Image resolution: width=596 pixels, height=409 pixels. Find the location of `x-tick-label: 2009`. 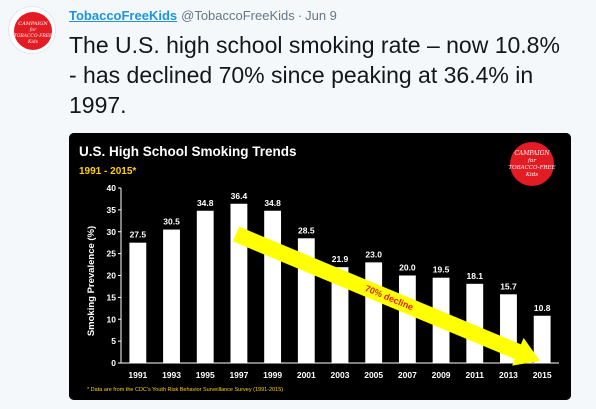

x-tick-label: 2009 is located at coordinates (441, 375).